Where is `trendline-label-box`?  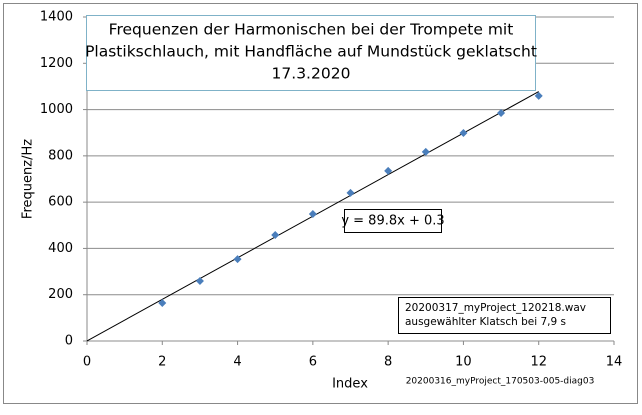
trendline-label-box is located at coordinates (393, 221).